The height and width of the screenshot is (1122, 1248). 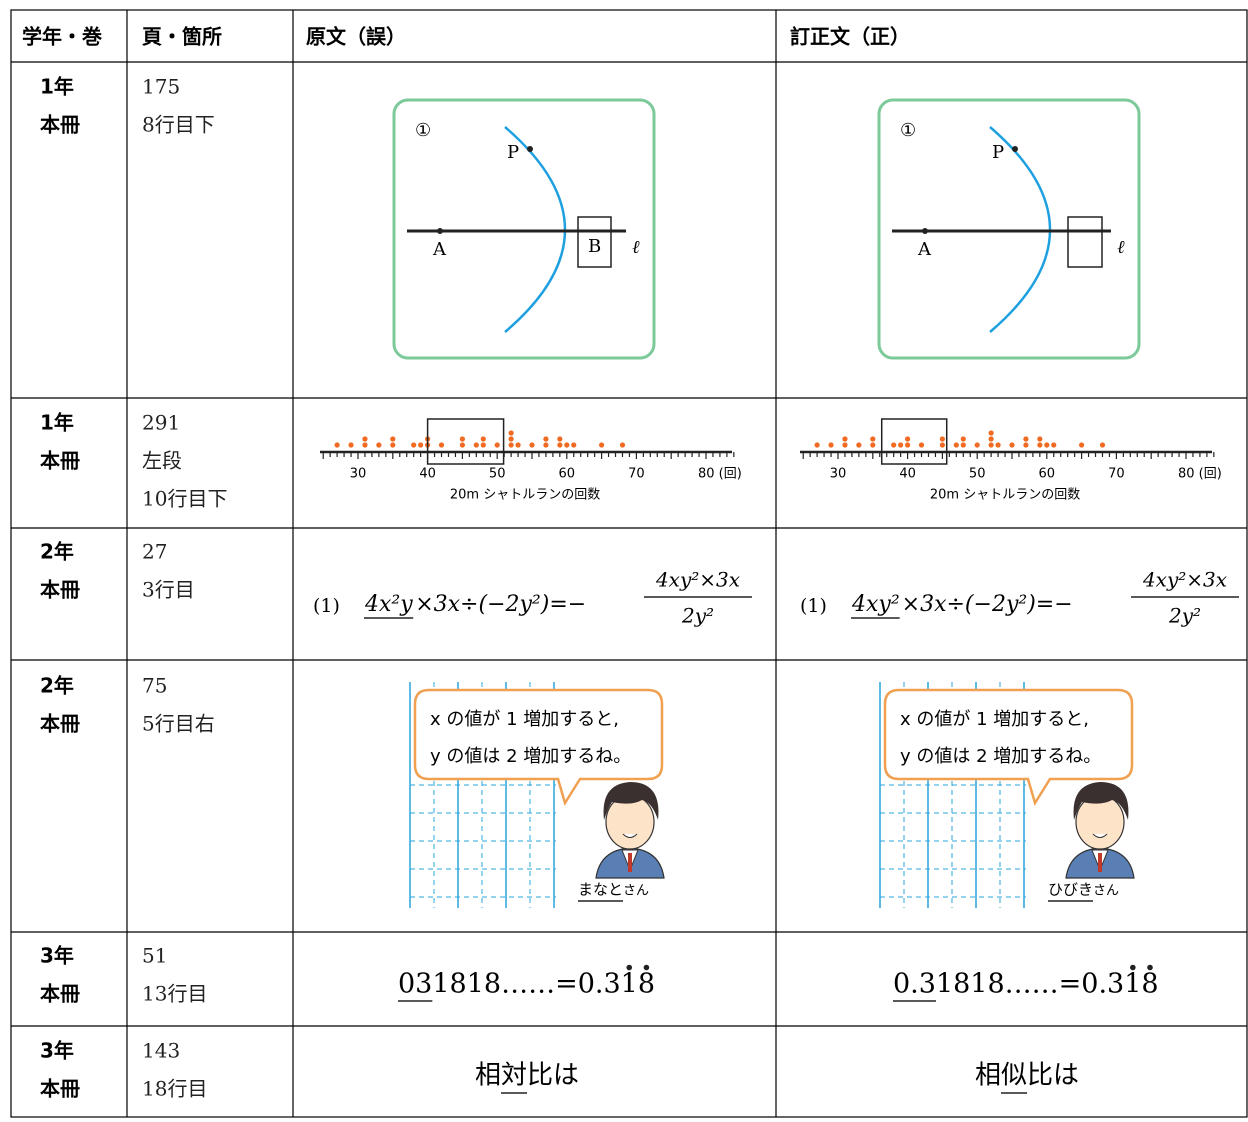 I want to click on header: 学年・巻 頁・箇所 原文（誤） 訂正文（正）, so click(x=466, y=37).